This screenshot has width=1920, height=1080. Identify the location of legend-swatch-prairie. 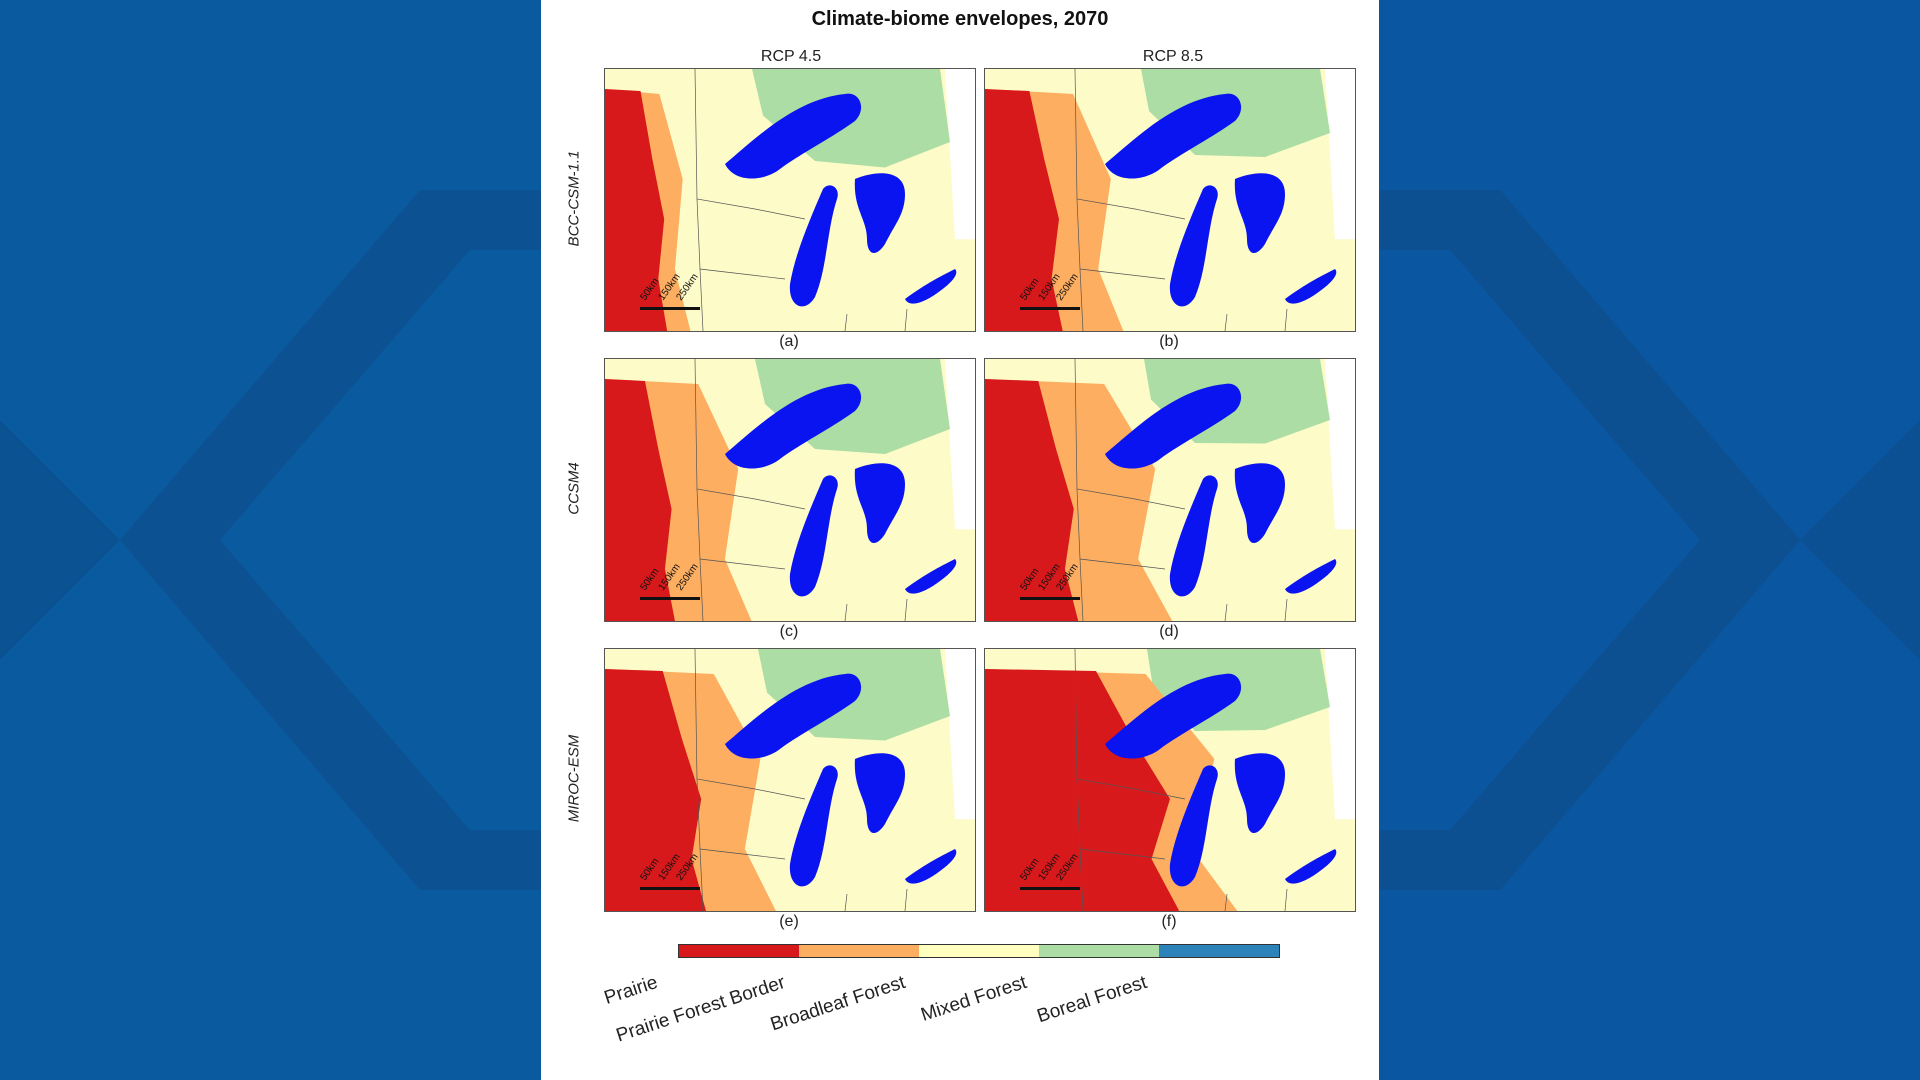
(739, 951).